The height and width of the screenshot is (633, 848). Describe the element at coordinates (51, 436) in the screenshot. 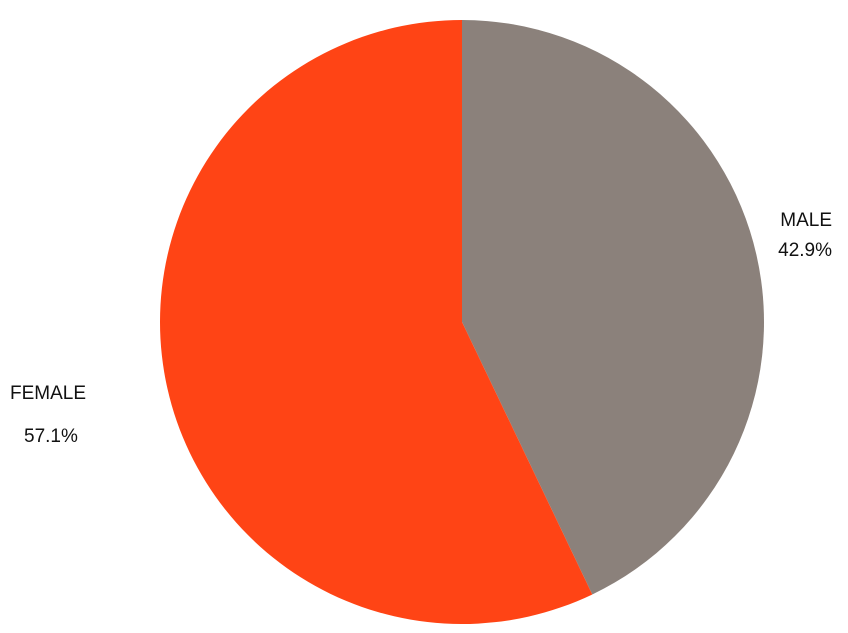

I see `slice-value-label-female: 57.1%` at that location.